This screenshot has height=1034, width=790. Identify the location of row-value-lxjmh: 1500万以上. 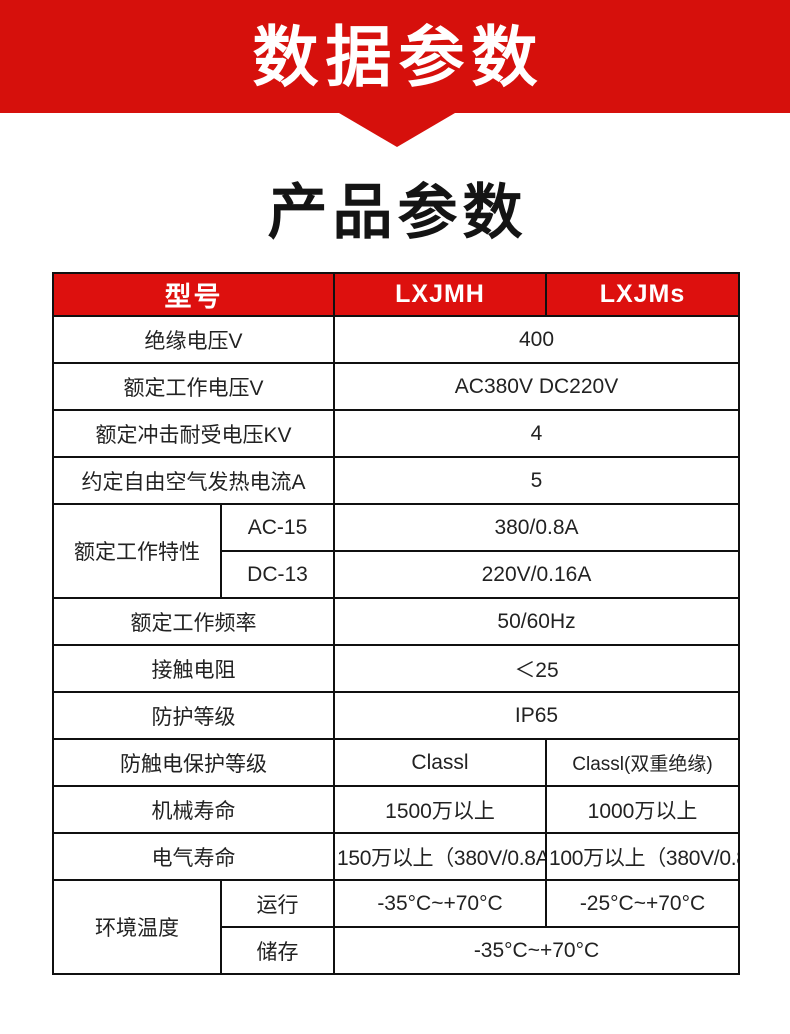
(440, 809).